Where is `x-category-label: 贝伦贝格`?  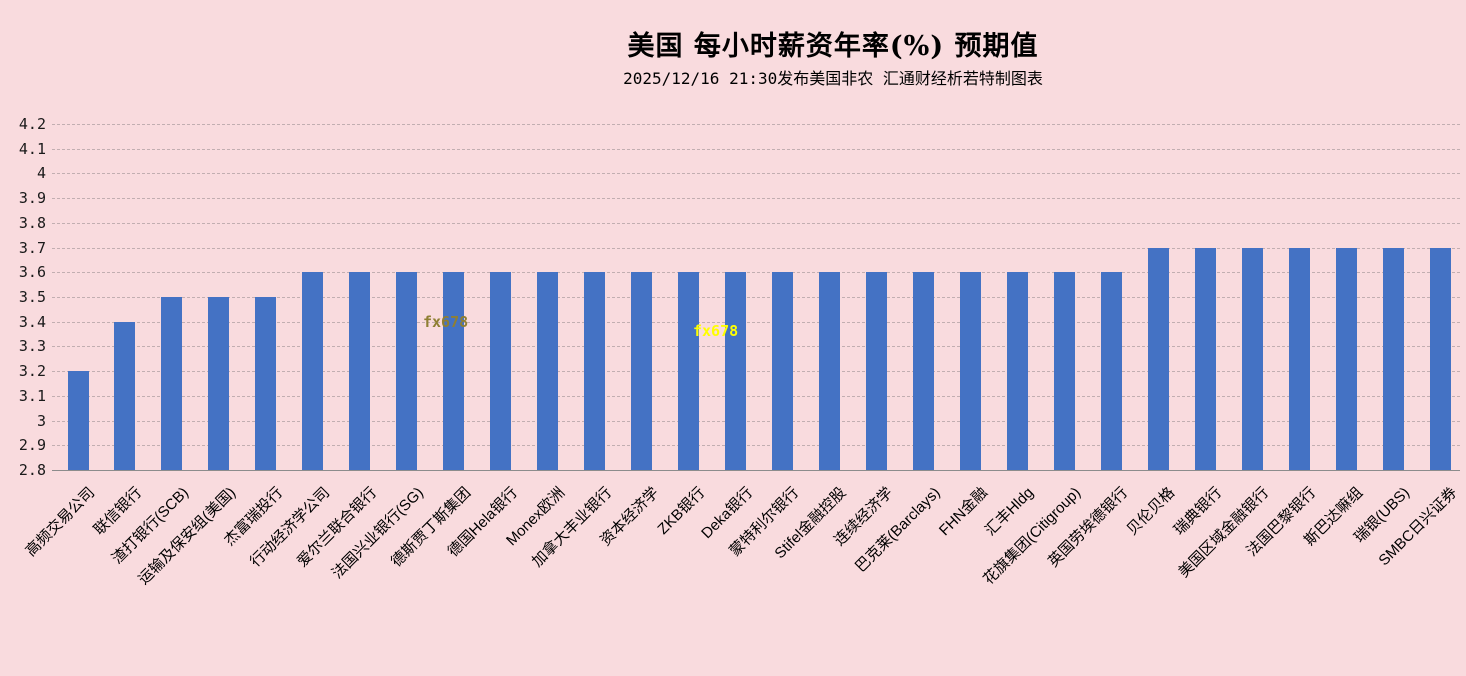 x-category-label: 贝伦贝格 is located at coordinates (1151, 511).